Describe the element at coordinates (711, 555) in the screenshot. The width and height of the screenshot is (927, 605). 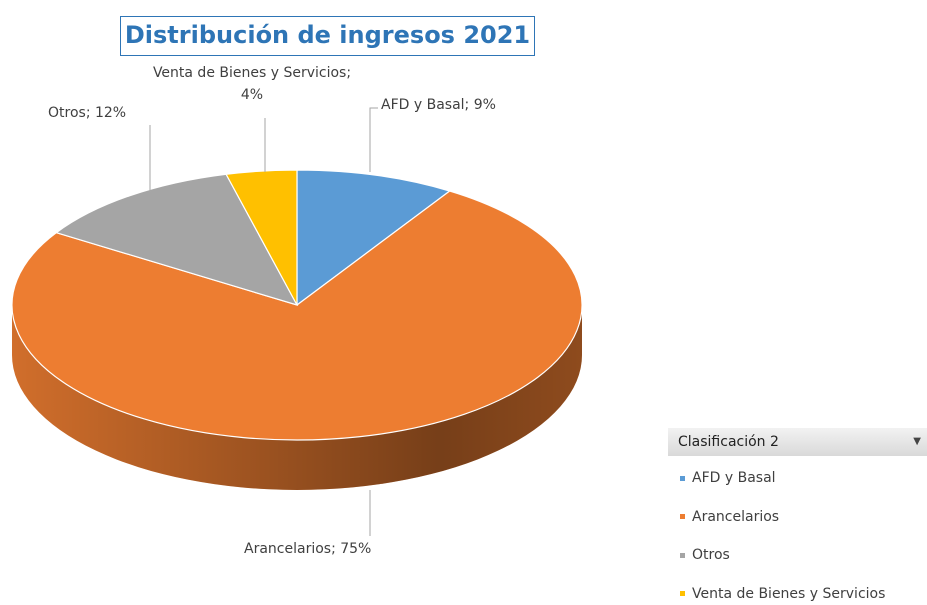
I see `legend-label: Otros` at that location.